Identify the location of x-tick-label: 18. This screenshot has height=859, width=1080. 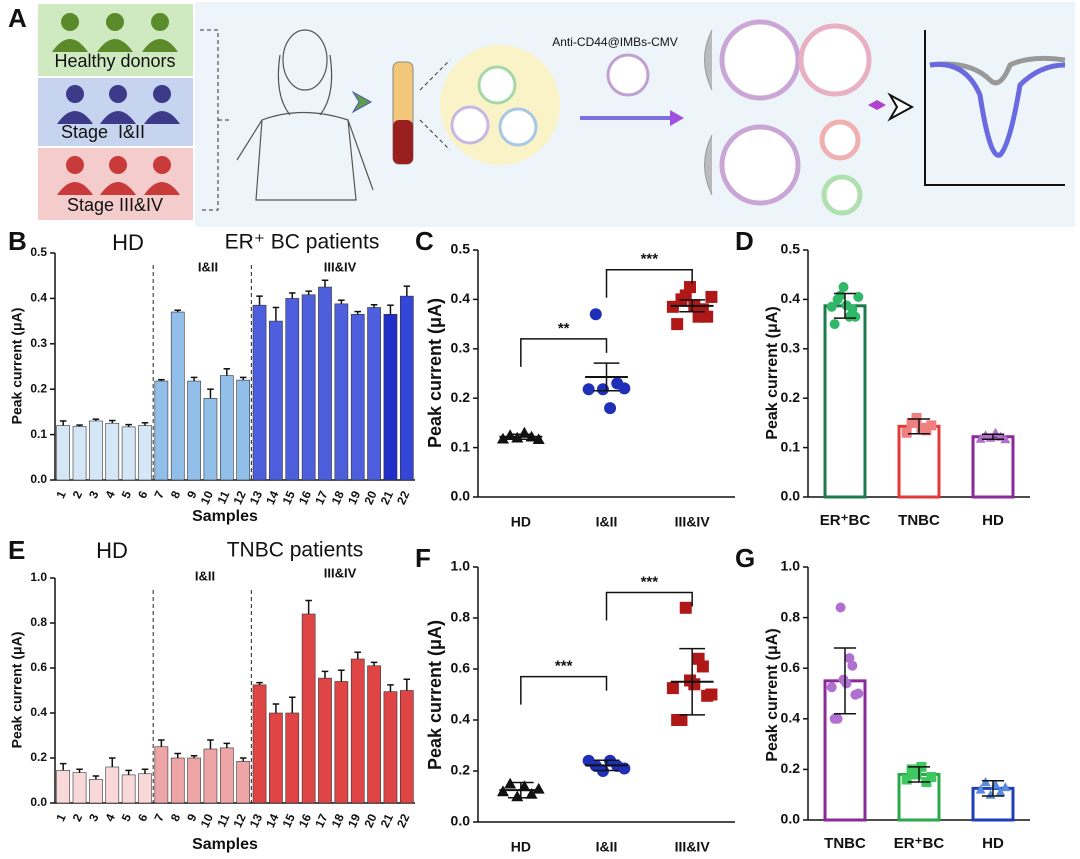
(338, 820).